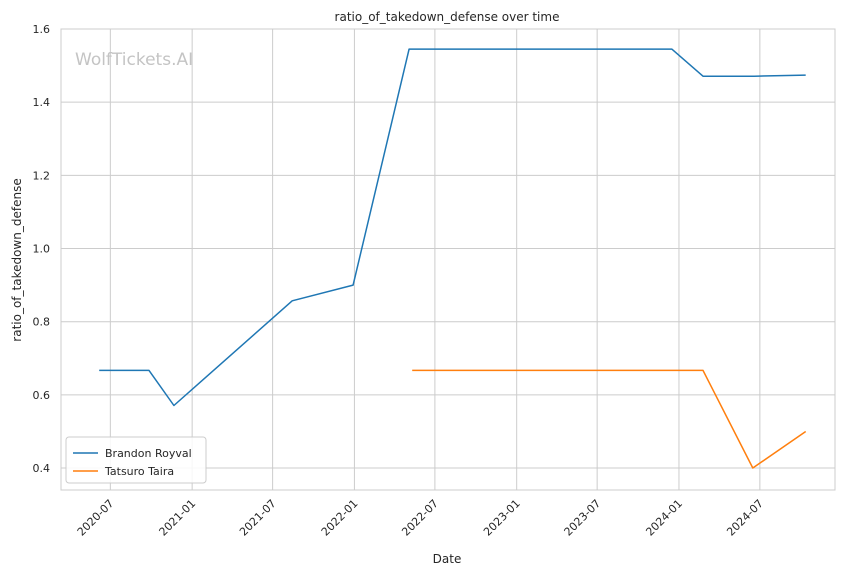 The image size is (844, 575). I want to click on x-tick-label: 2022-07, so click(420, 518).